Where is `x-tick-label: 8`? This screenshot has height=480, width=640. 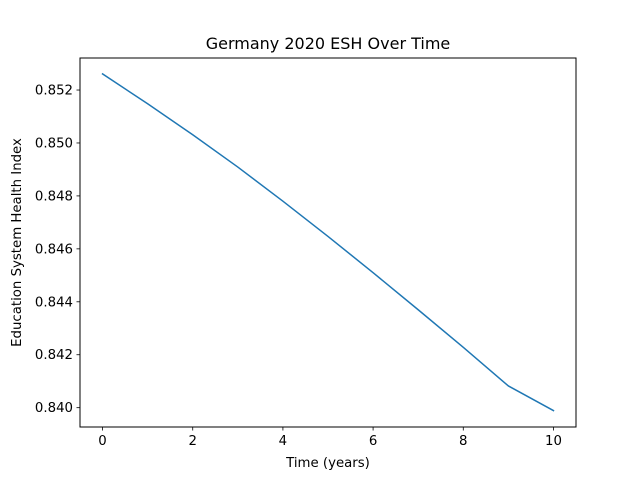
x-tick-label: 8 is located at coordinates (463, 441).